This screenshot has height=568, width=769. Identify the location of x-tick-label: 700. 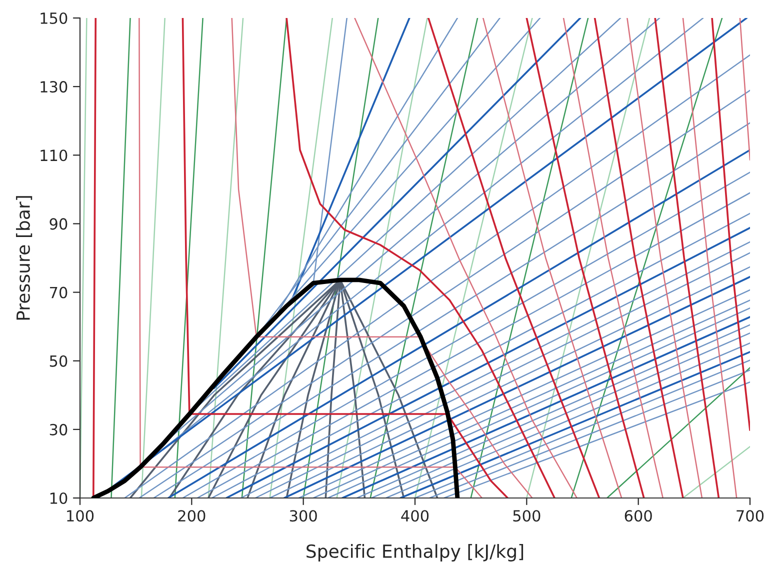
(750, 516).